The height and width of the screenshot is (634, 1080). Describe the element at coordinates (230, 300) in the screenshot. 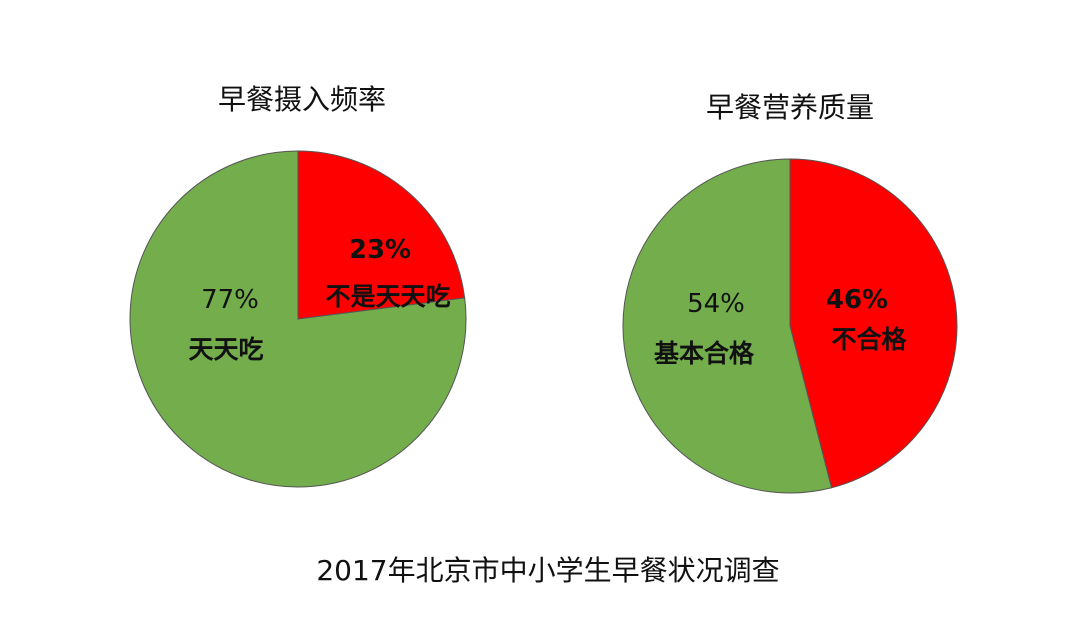

I see `slice-daily-value-label: 77%` at that location.